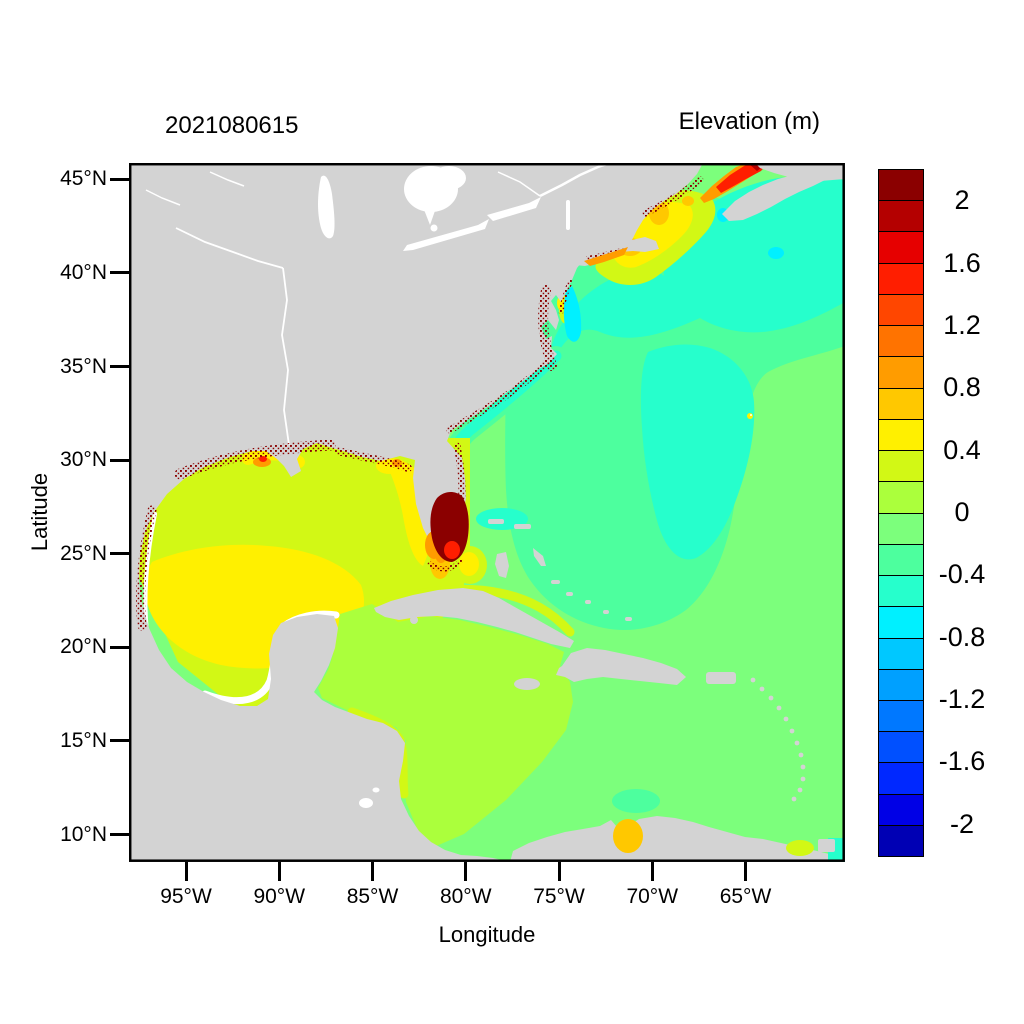 Image resolution: width=1024 pixels, height=1024 pixels. Describe the element at coordinates (575, 180) in the screenshot. I see `st-lawrence-river` at that location.